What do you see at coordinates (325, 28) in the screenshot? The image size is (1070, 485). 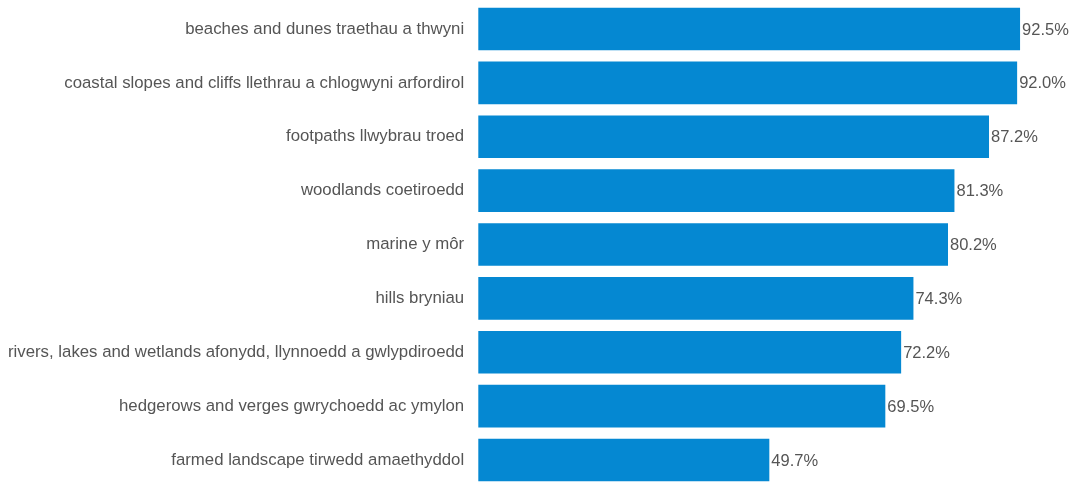 I see `y-tick-label: beaches and dunes traethau a thwyni` at bounding box center [325, 28].